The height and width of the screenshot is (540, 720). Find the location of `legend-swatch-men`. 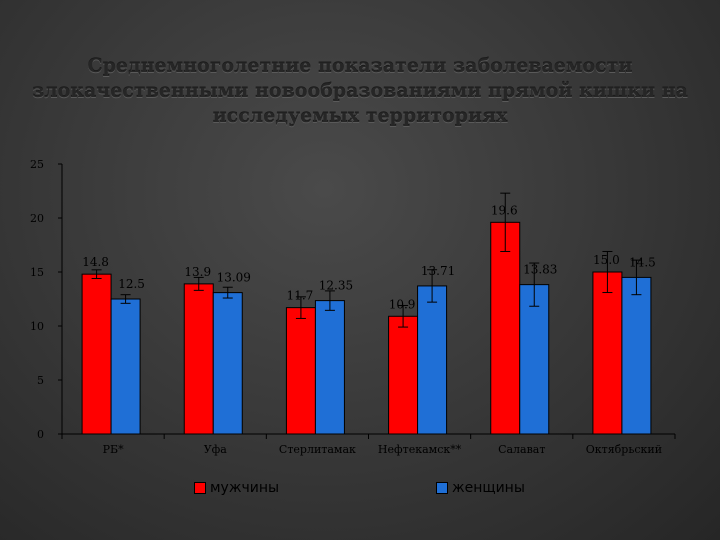

legend-swatch-men is located at coordinates (200, 488).